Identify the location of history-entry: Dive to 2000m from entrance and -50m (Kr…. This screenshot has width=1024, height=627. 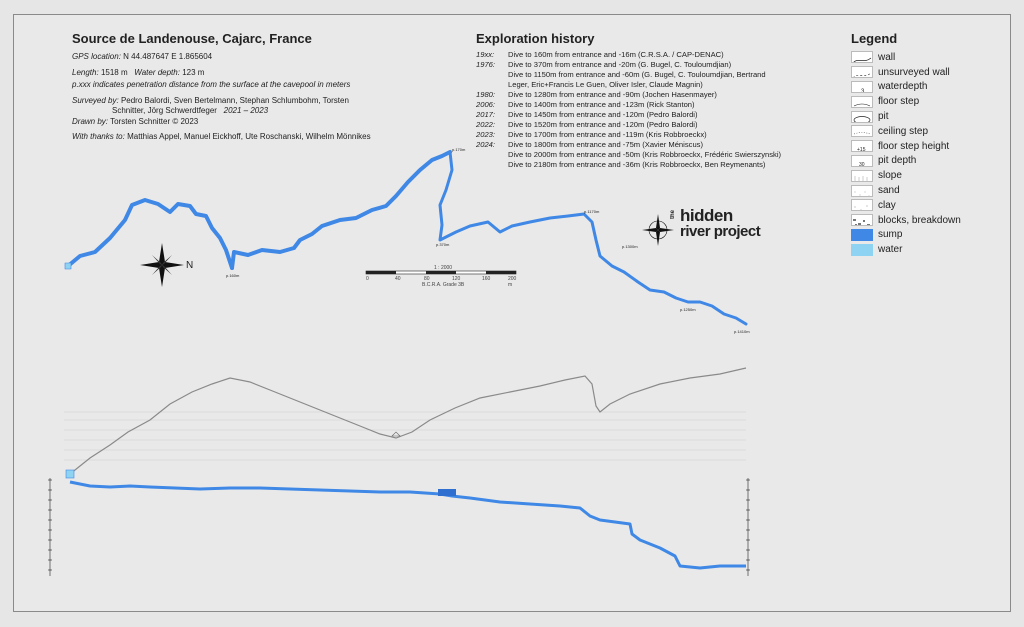
(646, 155).